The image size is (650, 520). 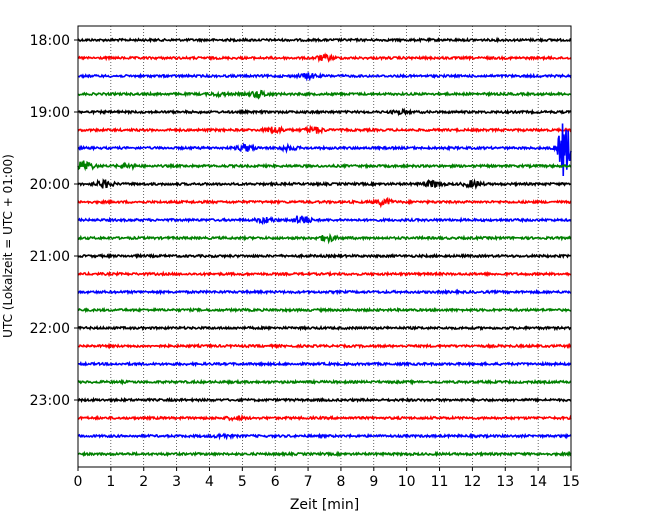 What do you see at coordinates (176, 482) in the screenshot?
I see `x-tick-label: 3` at bounding box center [176, 482].